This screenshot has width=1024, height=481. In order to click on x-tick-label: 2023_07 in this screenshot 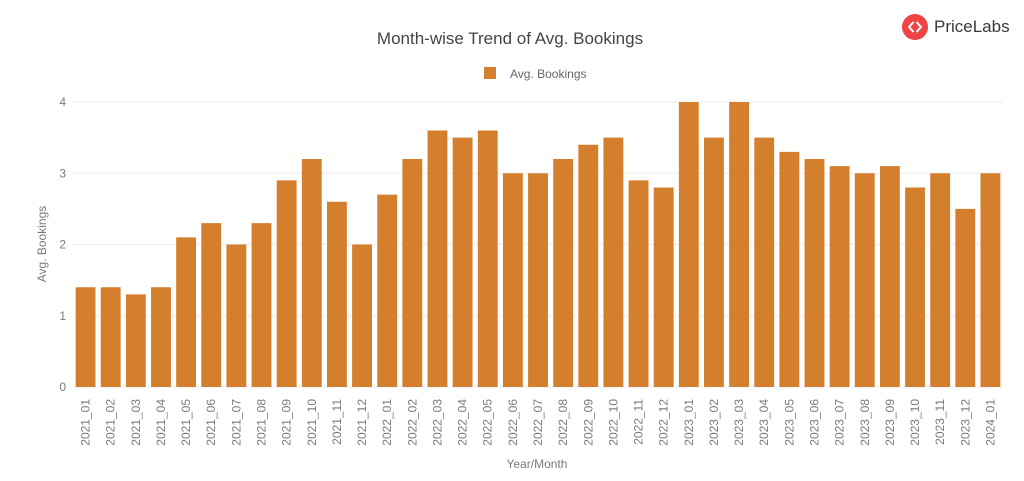, I will do `click(840, 422)`.